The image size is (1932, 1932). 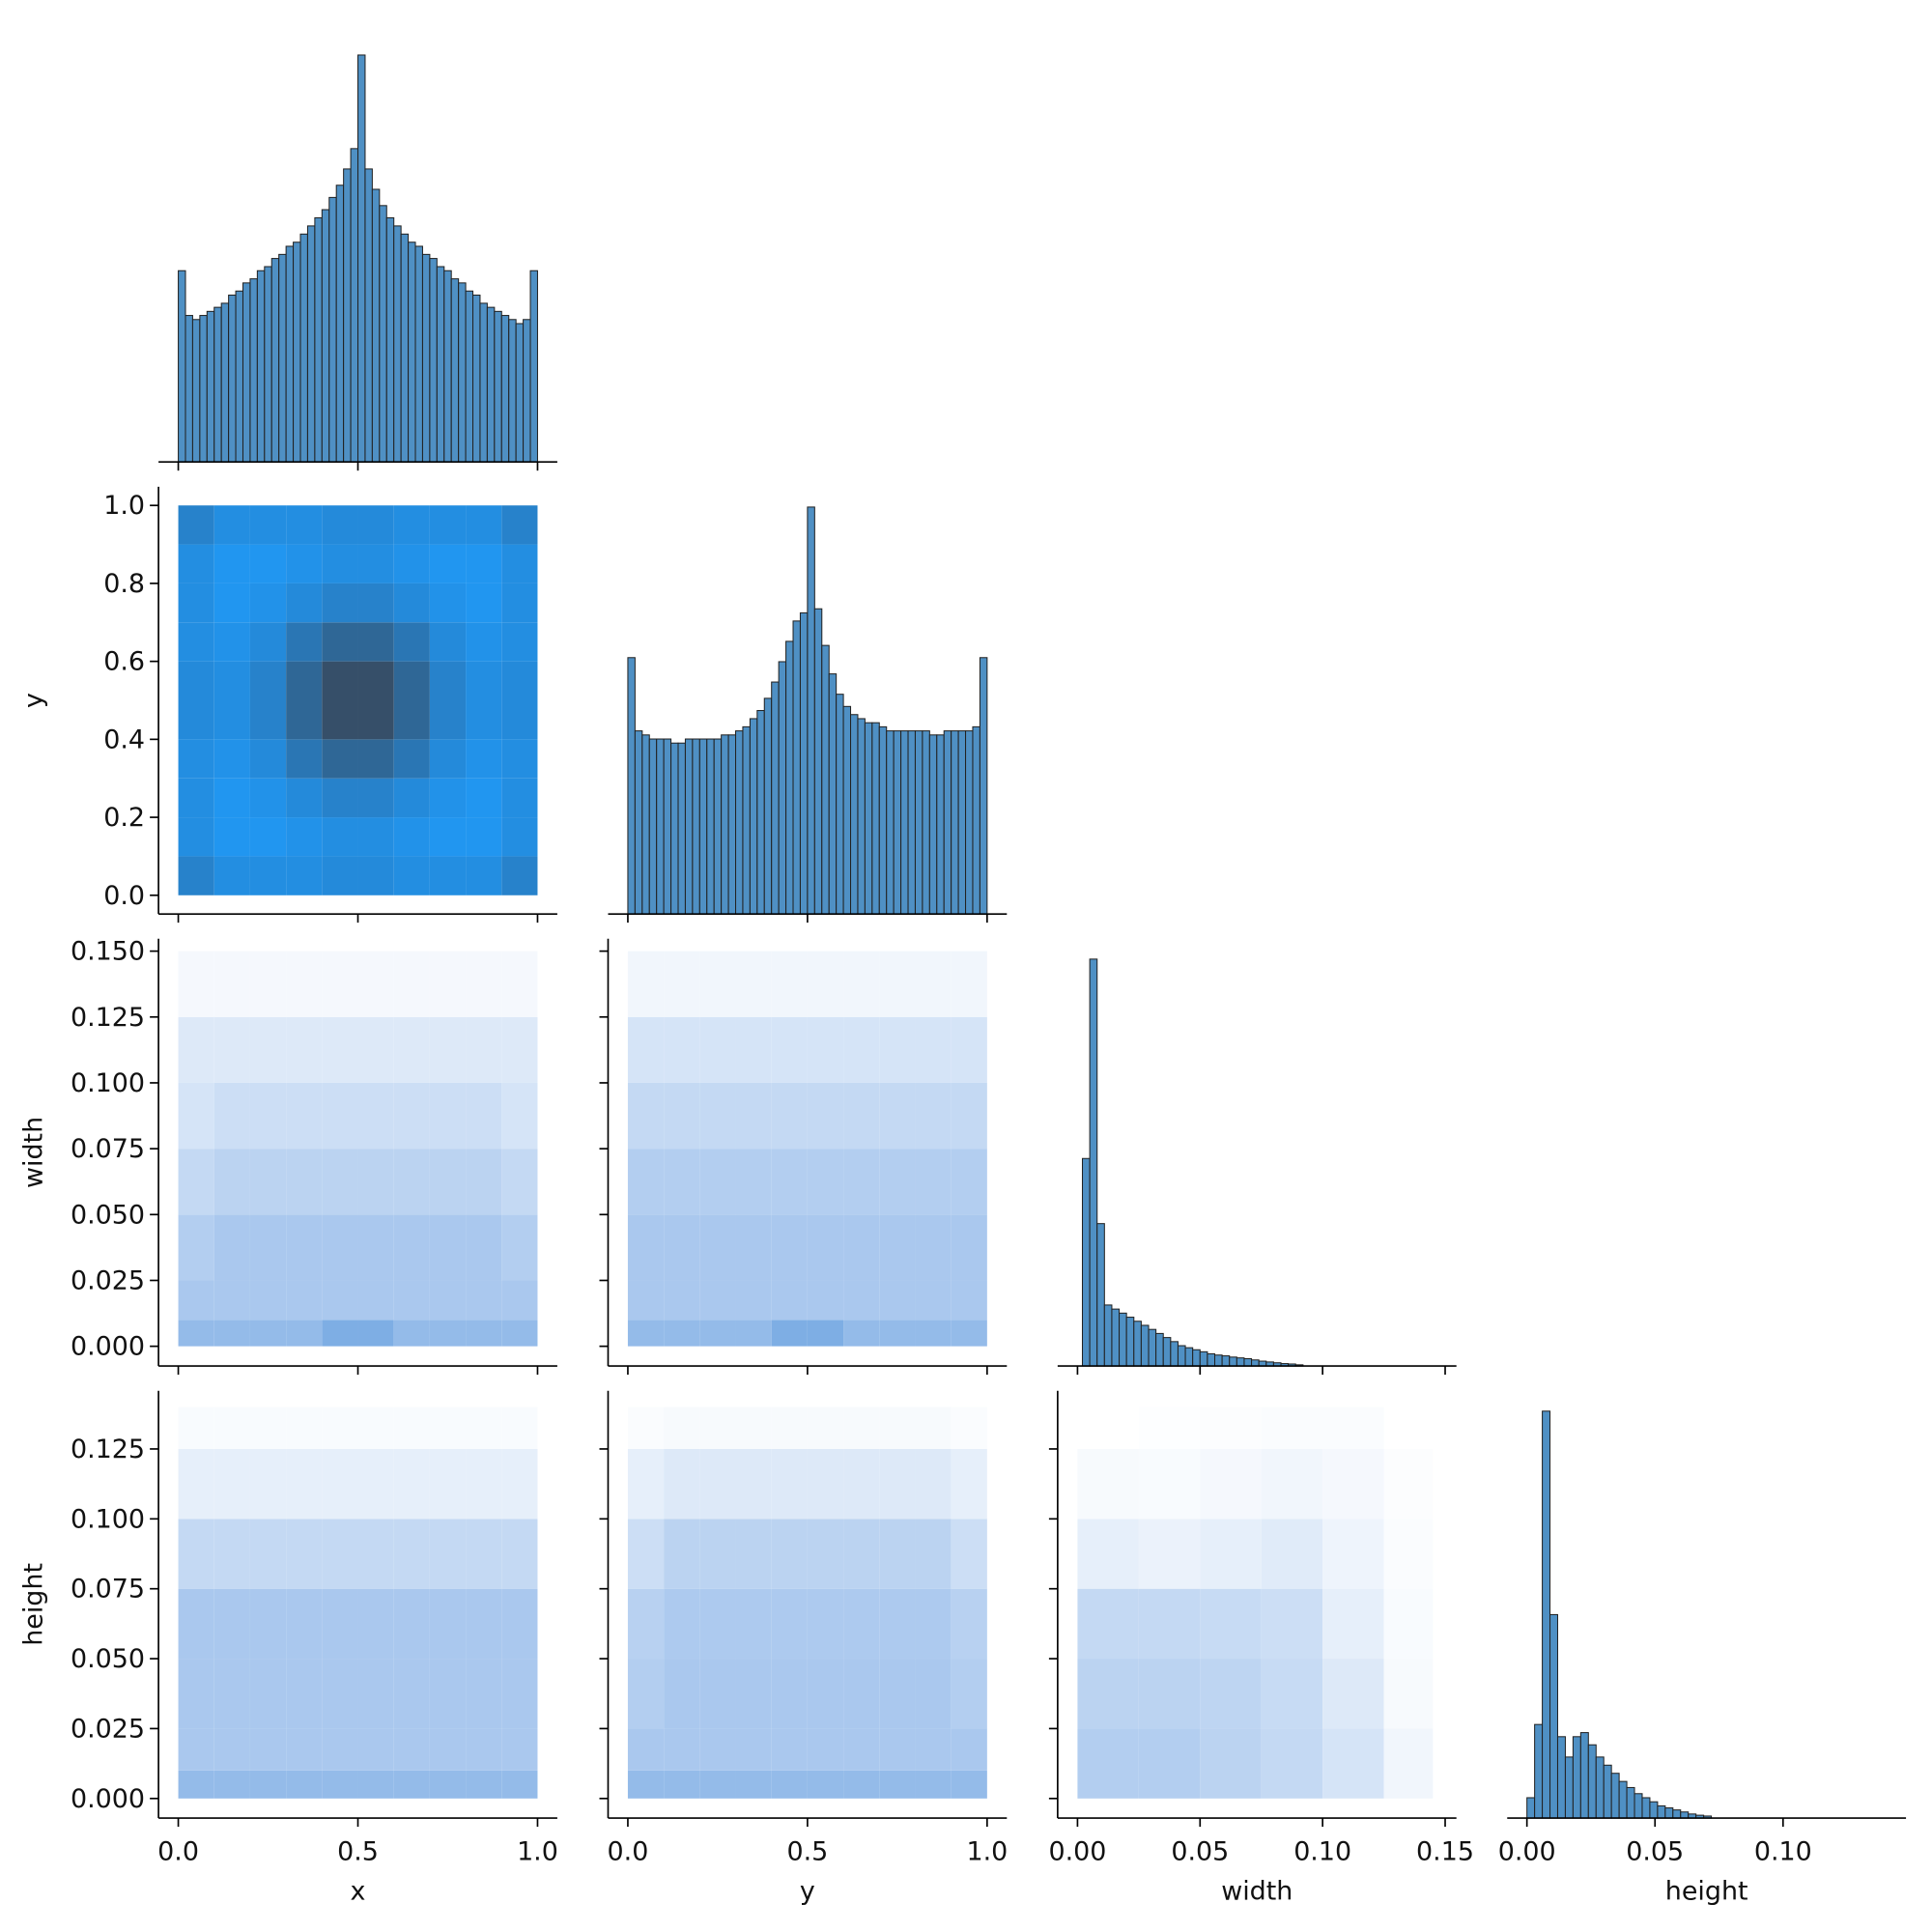 What do you see at coordinates (108, 1659) in the screenshot?
I see `y-tick-label: 0.050` at bounding box center [108, 1659].